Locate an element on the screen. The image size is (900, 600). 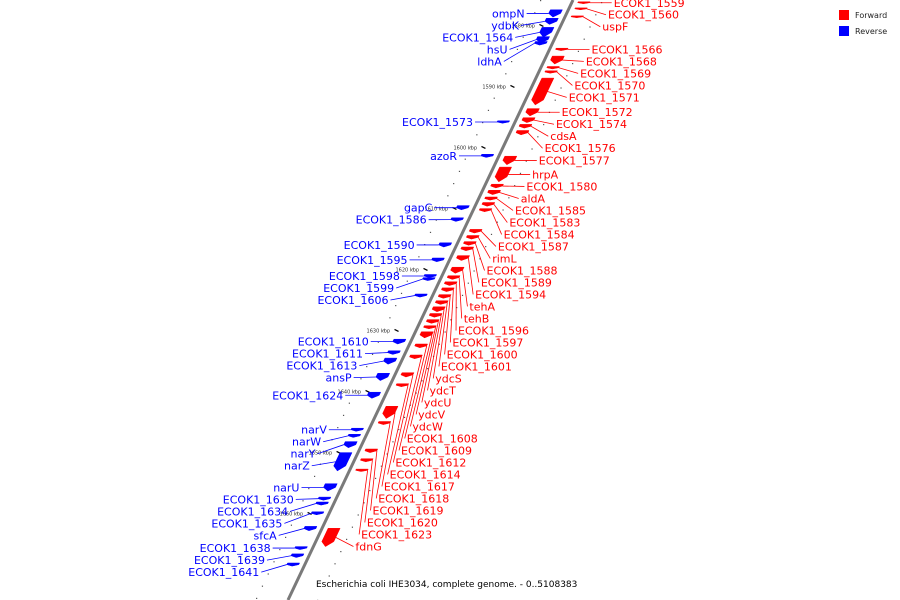
gene-arrow-ompN is located at coordinates (555, 13).